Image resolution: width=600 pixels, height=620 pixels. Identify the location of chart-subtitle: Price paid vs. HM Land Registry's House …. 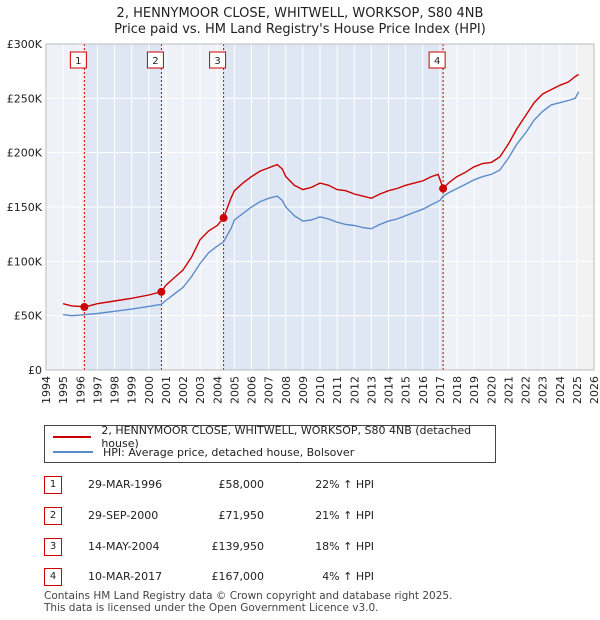
(300, 29).